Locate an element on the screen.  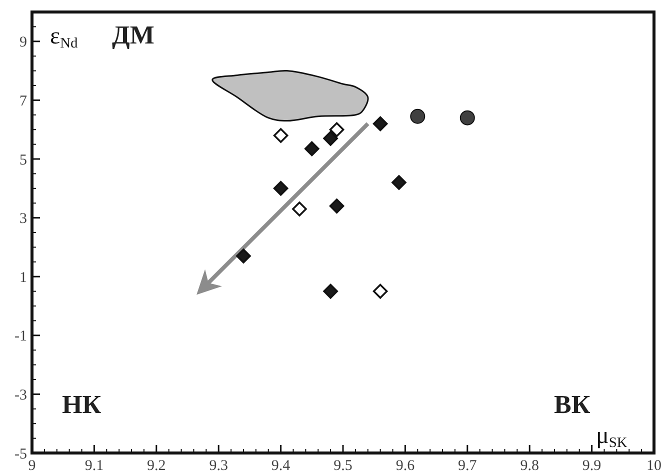
y-tick-label: 7 is located at coordinates (24, 101).